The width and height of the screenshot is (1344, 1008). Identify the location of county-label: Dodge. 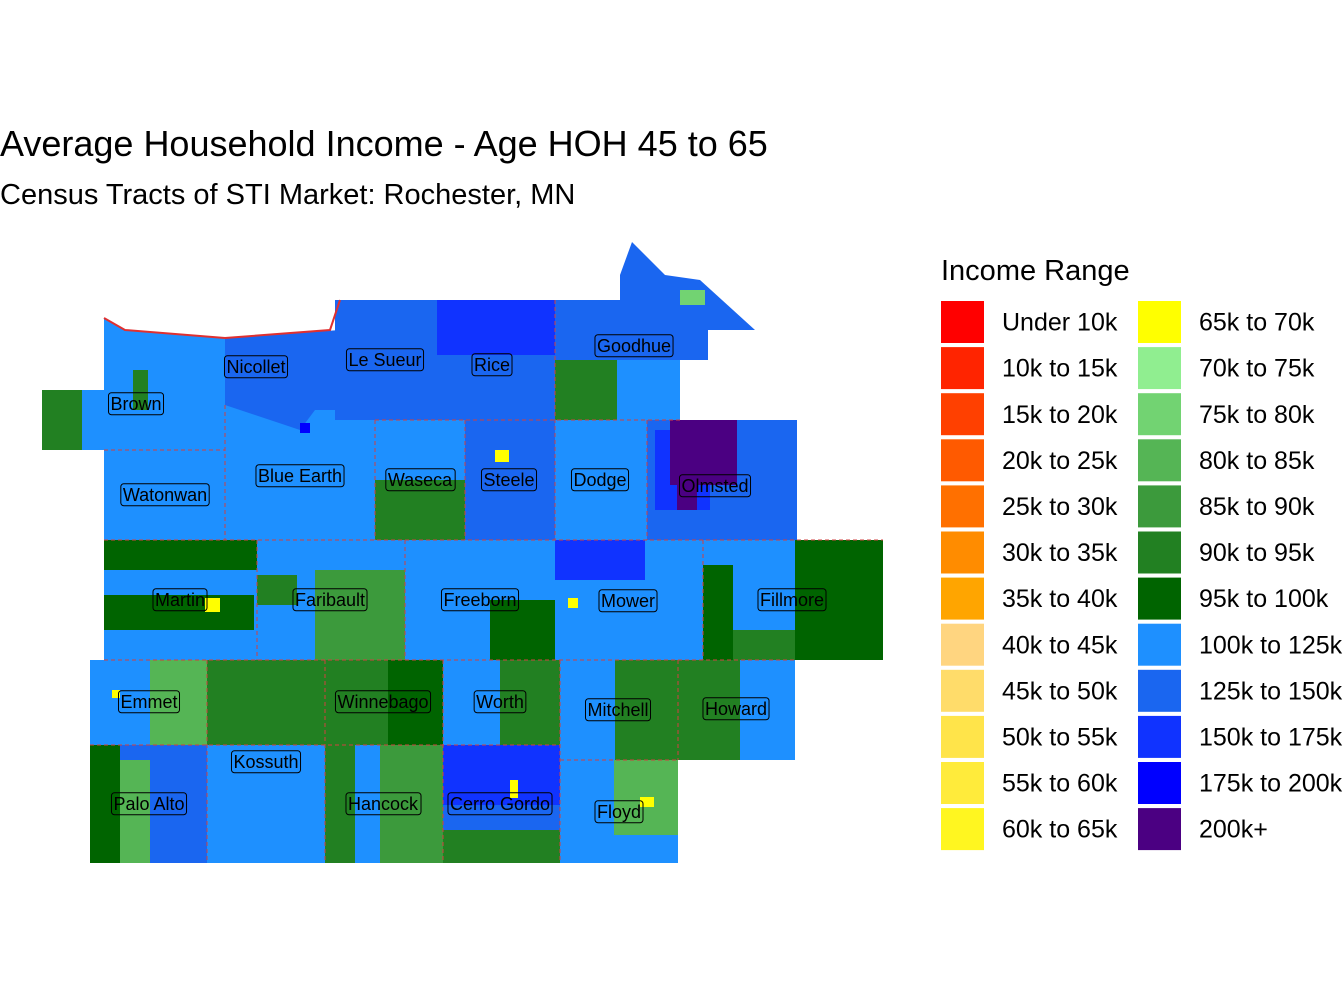
(599, 480).